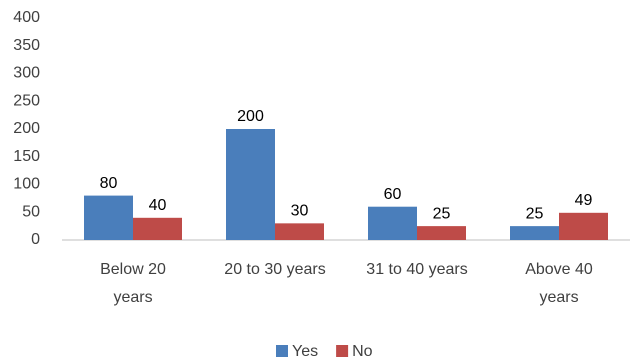 The image size is (636, 364). What do you see at coordinates (109, 183) in the screenshot?
I see `data-label: 80` at bounding box center [109, 183].